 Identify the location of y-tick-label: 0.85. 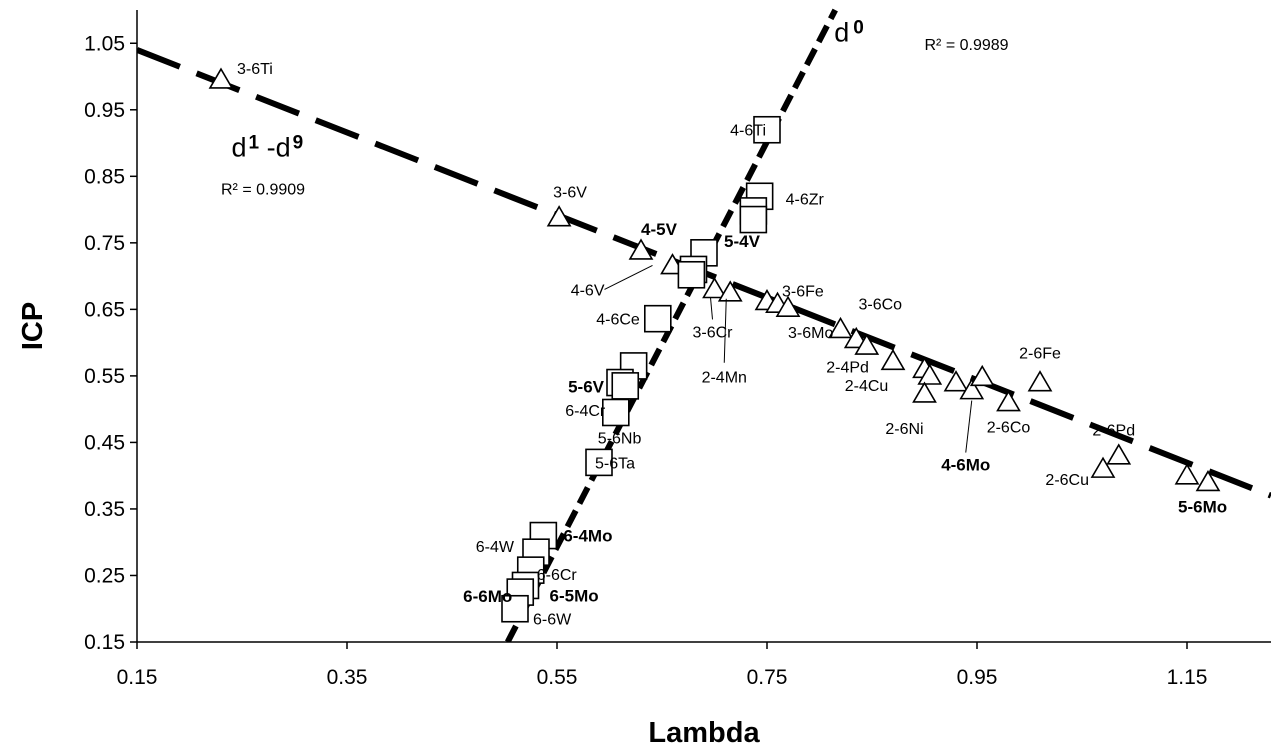
(104, 176).